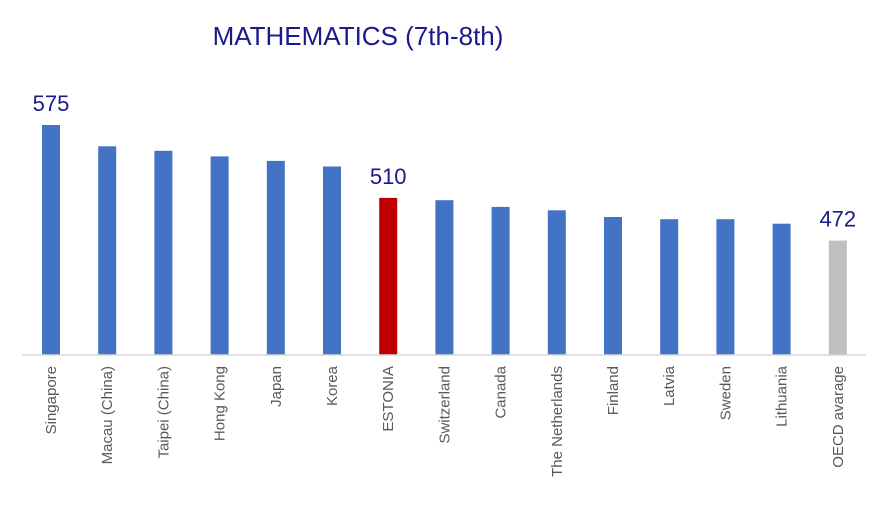 The height and width of the screenshot is (529, 888). What do you see at coordinates (51, 103) in the screenshot?
I see `data-label-singapore: 575` at bounding box center [51, 103].